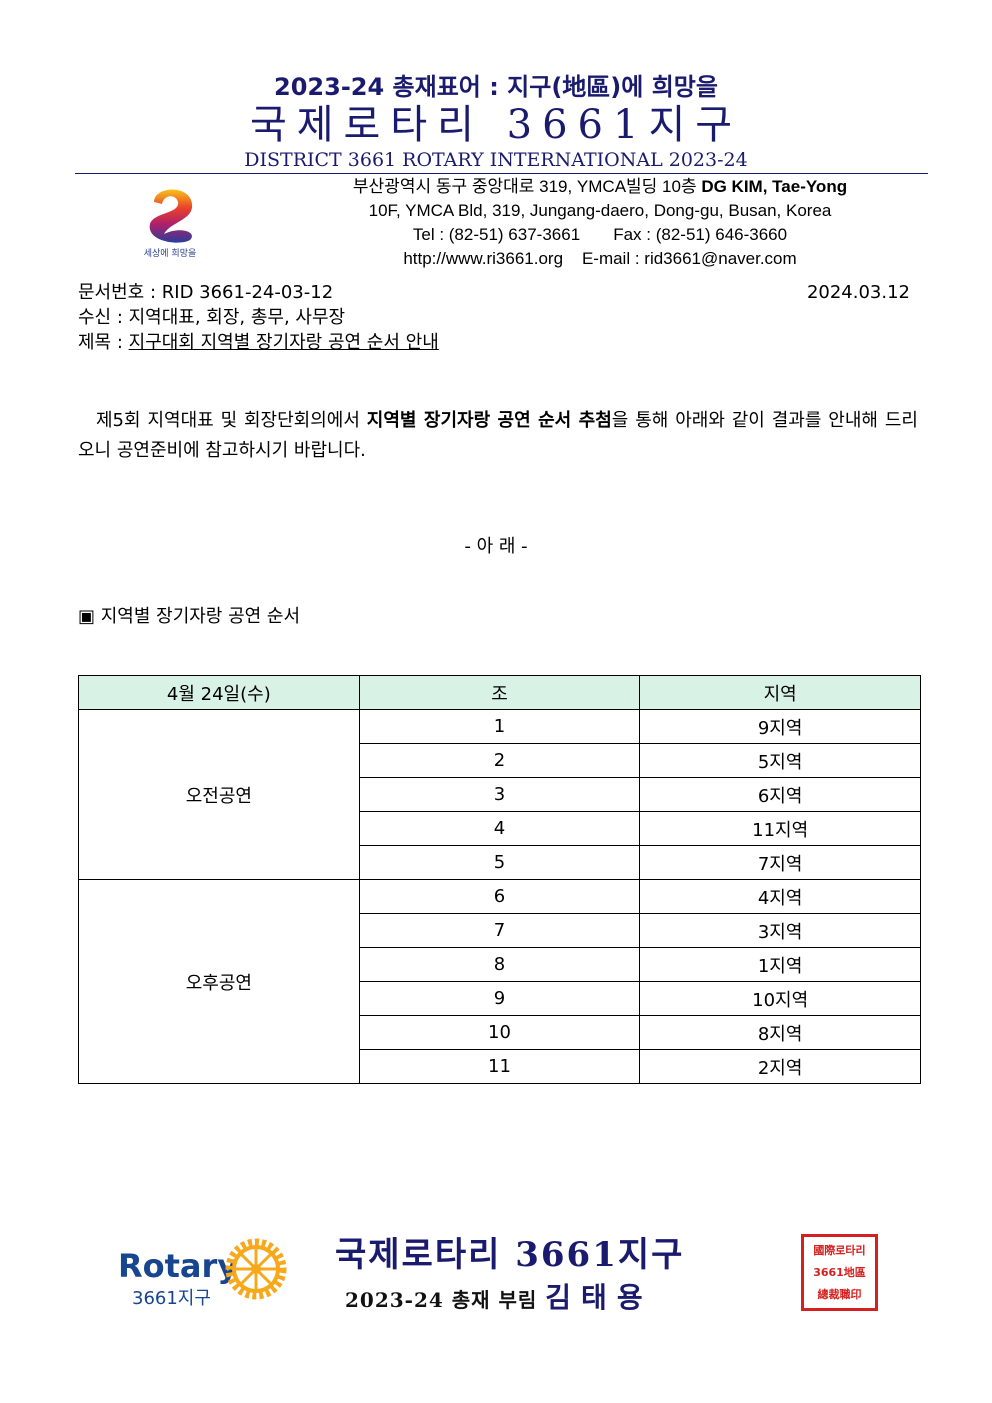 This screenshot has height=1403, width=992. What do you see at coordinates (170, 254) in the screenshot?
I see `logo-caption: 세상에 희망을` at bounding box center [170, 254].